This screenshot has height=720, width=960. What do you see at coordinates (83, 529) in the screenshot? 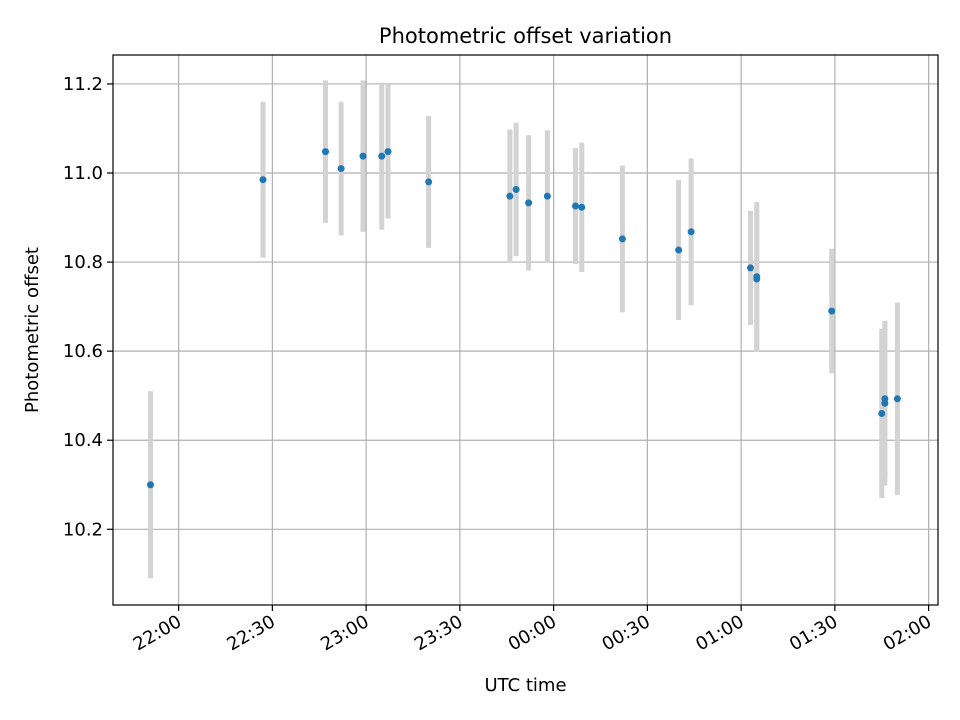
I see `y-tick-label: 10.2` at bounding box center [83, 529].